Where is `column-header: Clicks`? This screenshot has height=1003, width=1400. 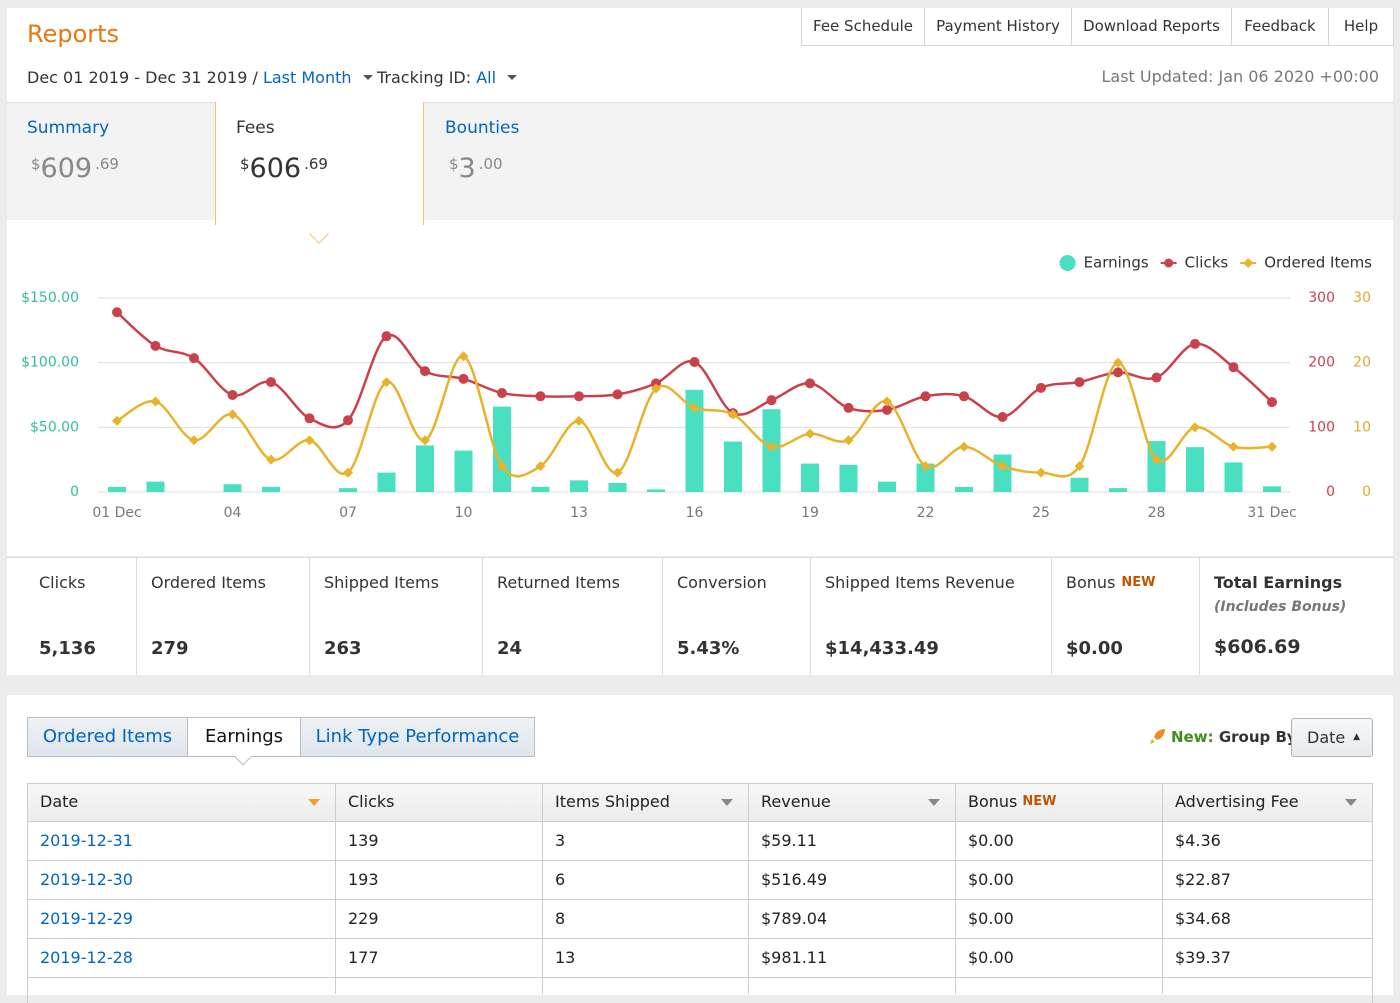
column-header: Clicks is located at coordinates (371, 802).